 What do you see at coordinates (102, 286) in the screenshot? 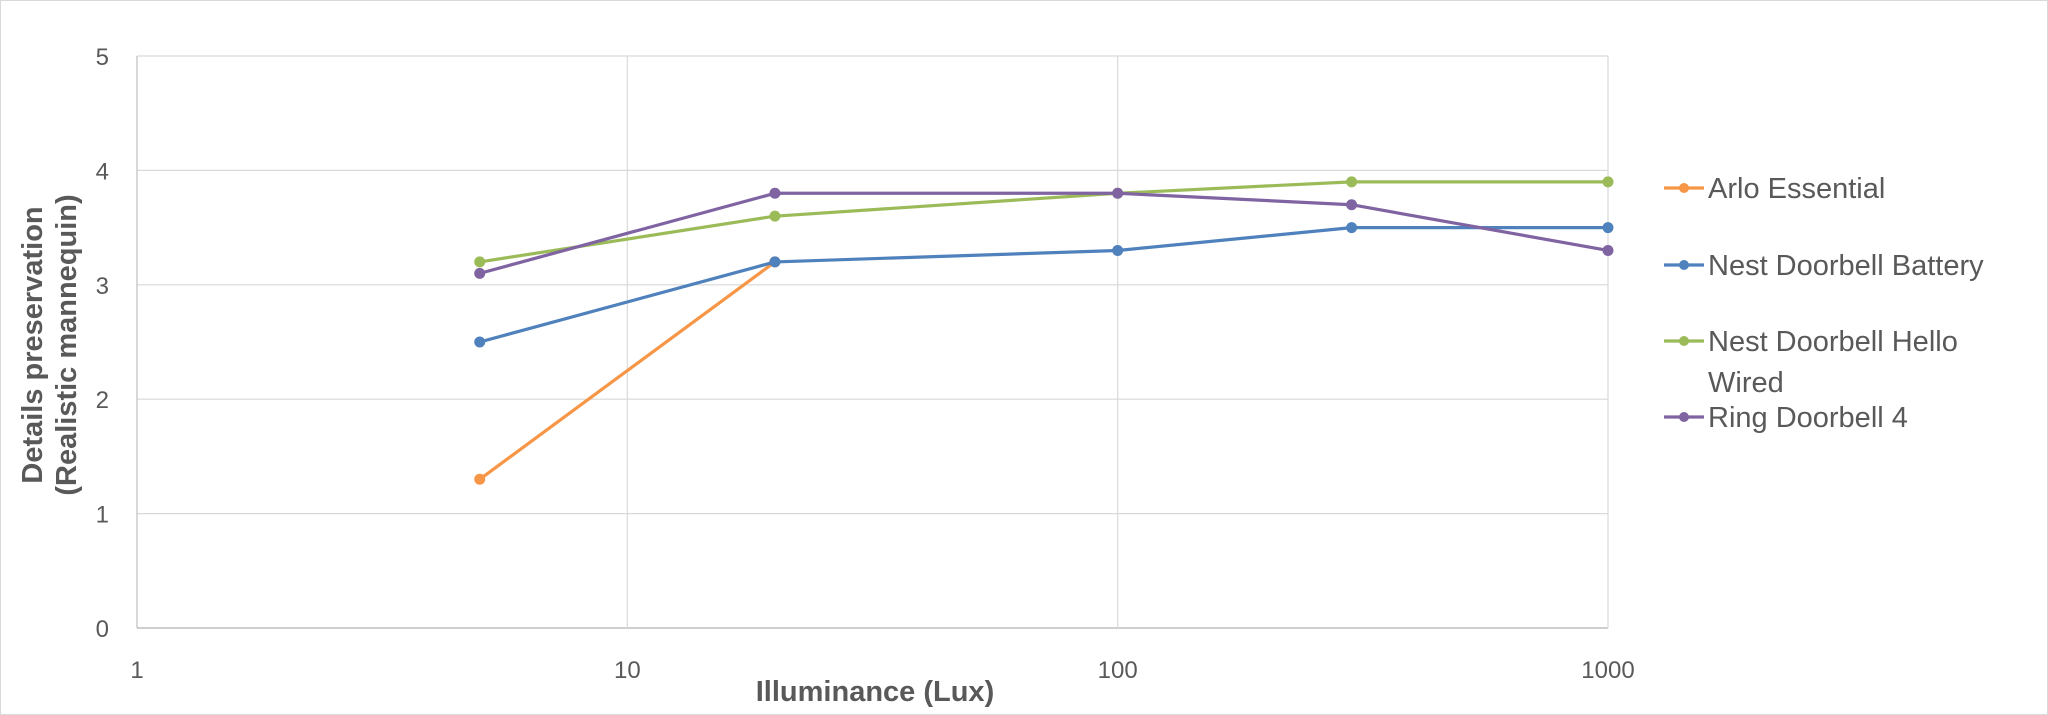
I see `y-tick-label: 3` at bounding box center [102, 286].